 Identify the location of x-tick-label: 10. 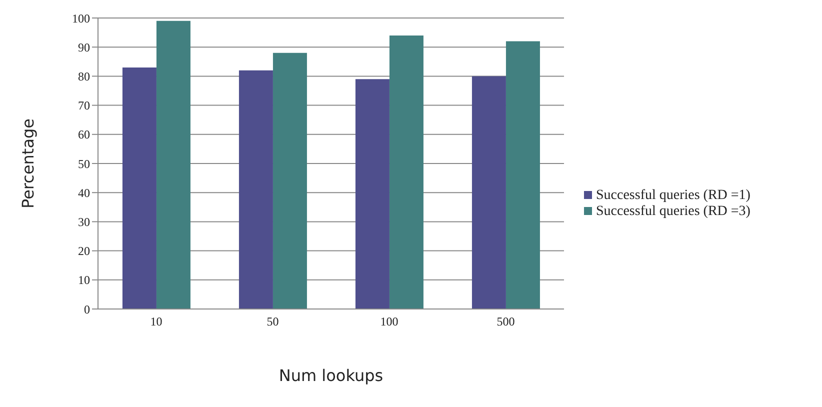
(156, 321).